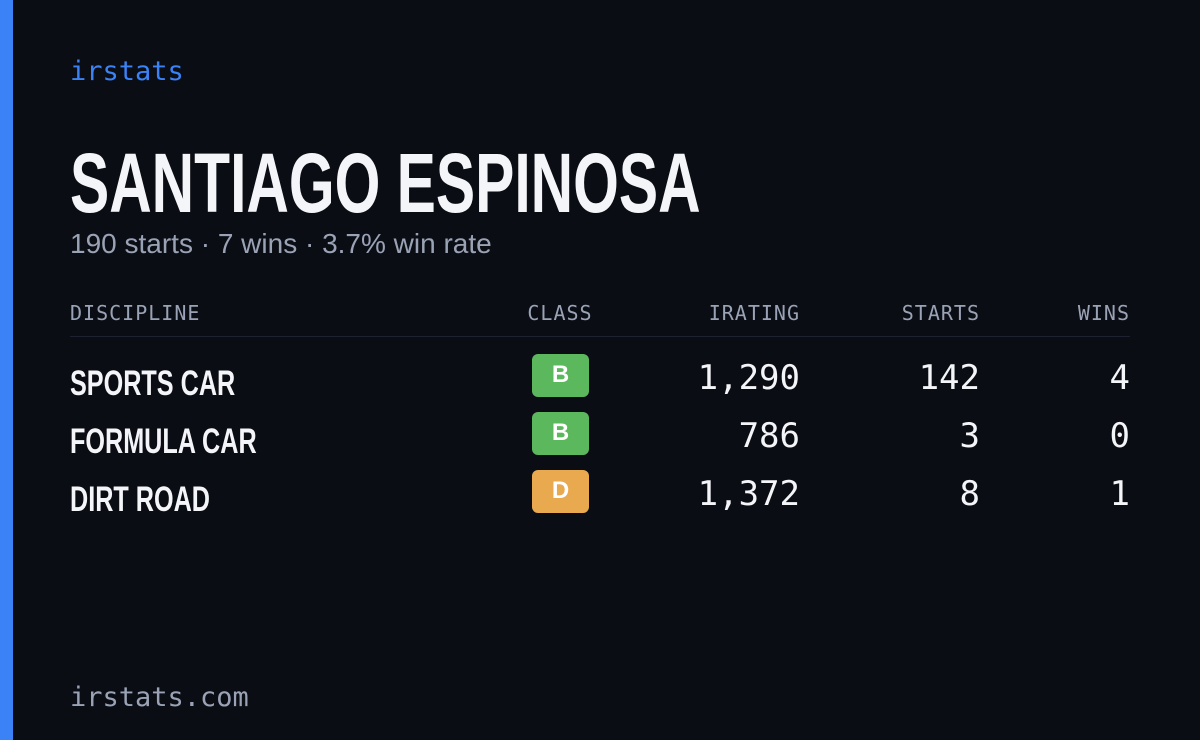 This screenshot has width=1200, height=740. What do you see at coordinates (281, 243) in the screenshot?
I see `summary: 190 starts · 7 wins · 3.7% win rate` at bounding box center [281, 243].